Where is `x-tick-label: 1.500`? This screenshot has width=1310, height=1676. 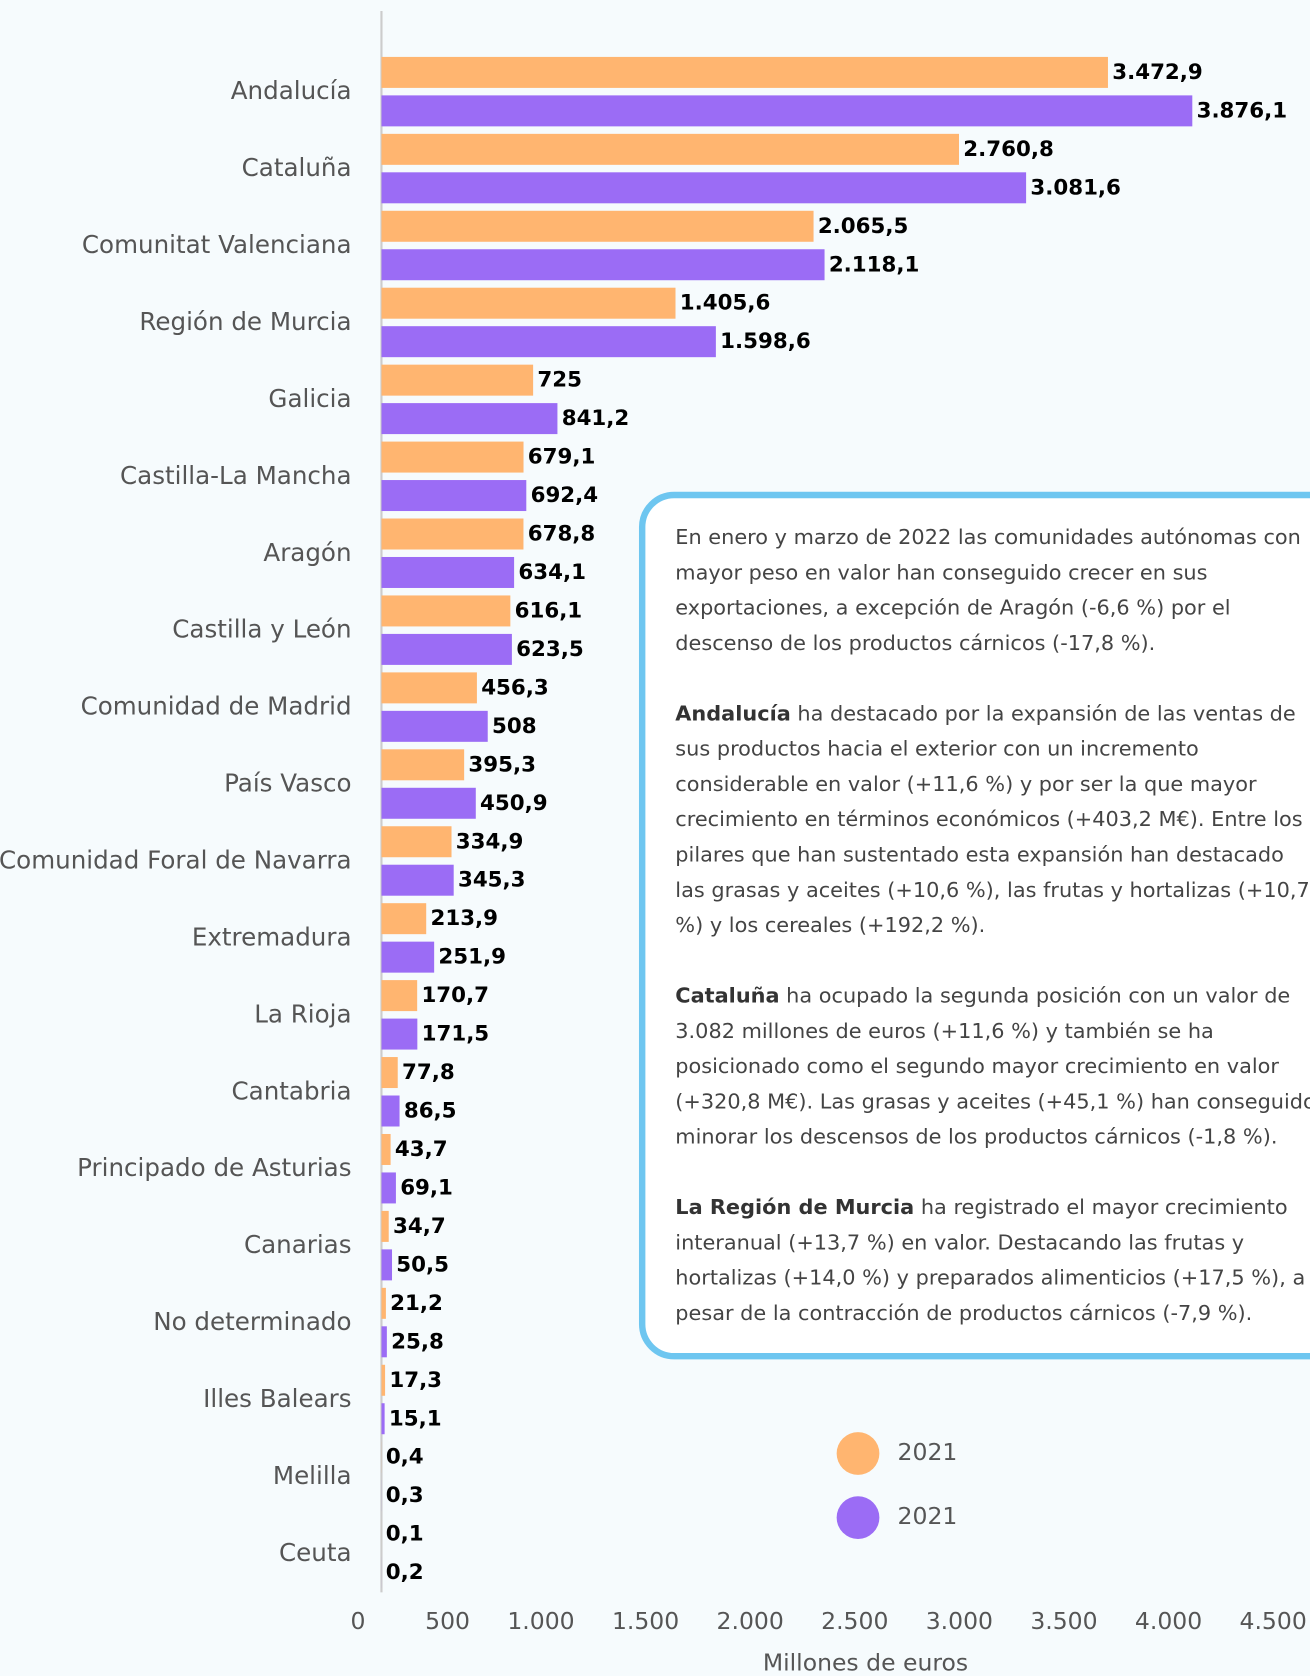 x-tick-label: 1.500 is located at coordinates (645, 1621).